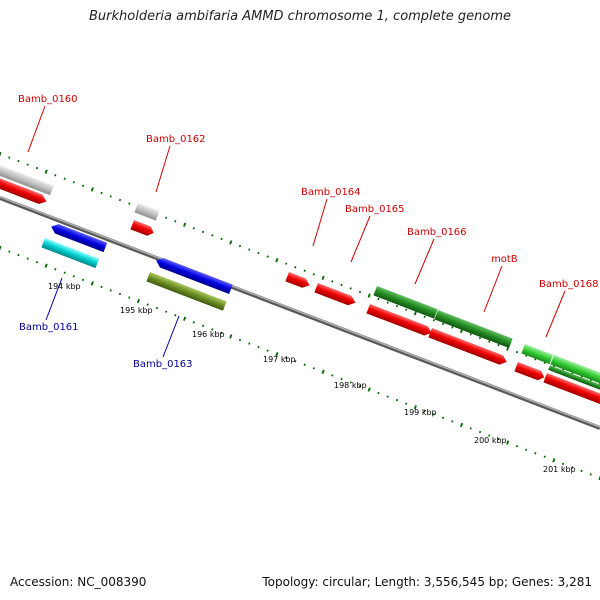 The height and width of the screenshot is (600, 600). What do you see at coordinates (405, 302) in the screenshot?
I see `gene-bamb-0166-box` at bounding box center [405, 302].